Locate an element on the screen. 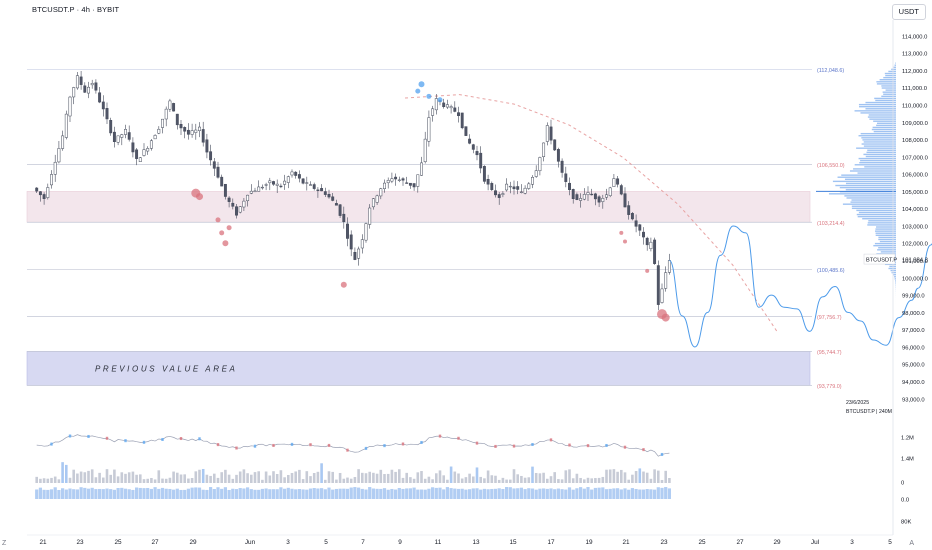 This screenshot has height=550, width=932. level-label: (106,550.0) is located at coordinates (831, 166).